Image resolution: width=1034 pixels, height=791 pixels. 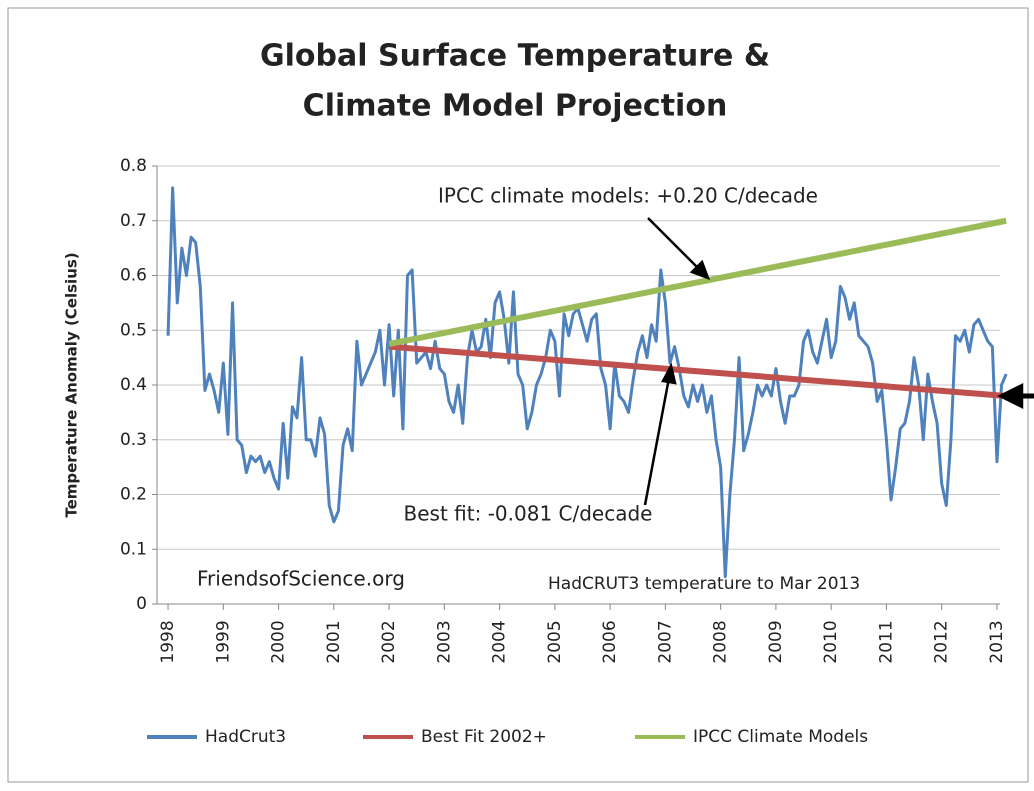 What do you see at coordinates (133, 276) in the screenshot?
I see `y-tick-label: 0.6` at bounding box center [133, 276].